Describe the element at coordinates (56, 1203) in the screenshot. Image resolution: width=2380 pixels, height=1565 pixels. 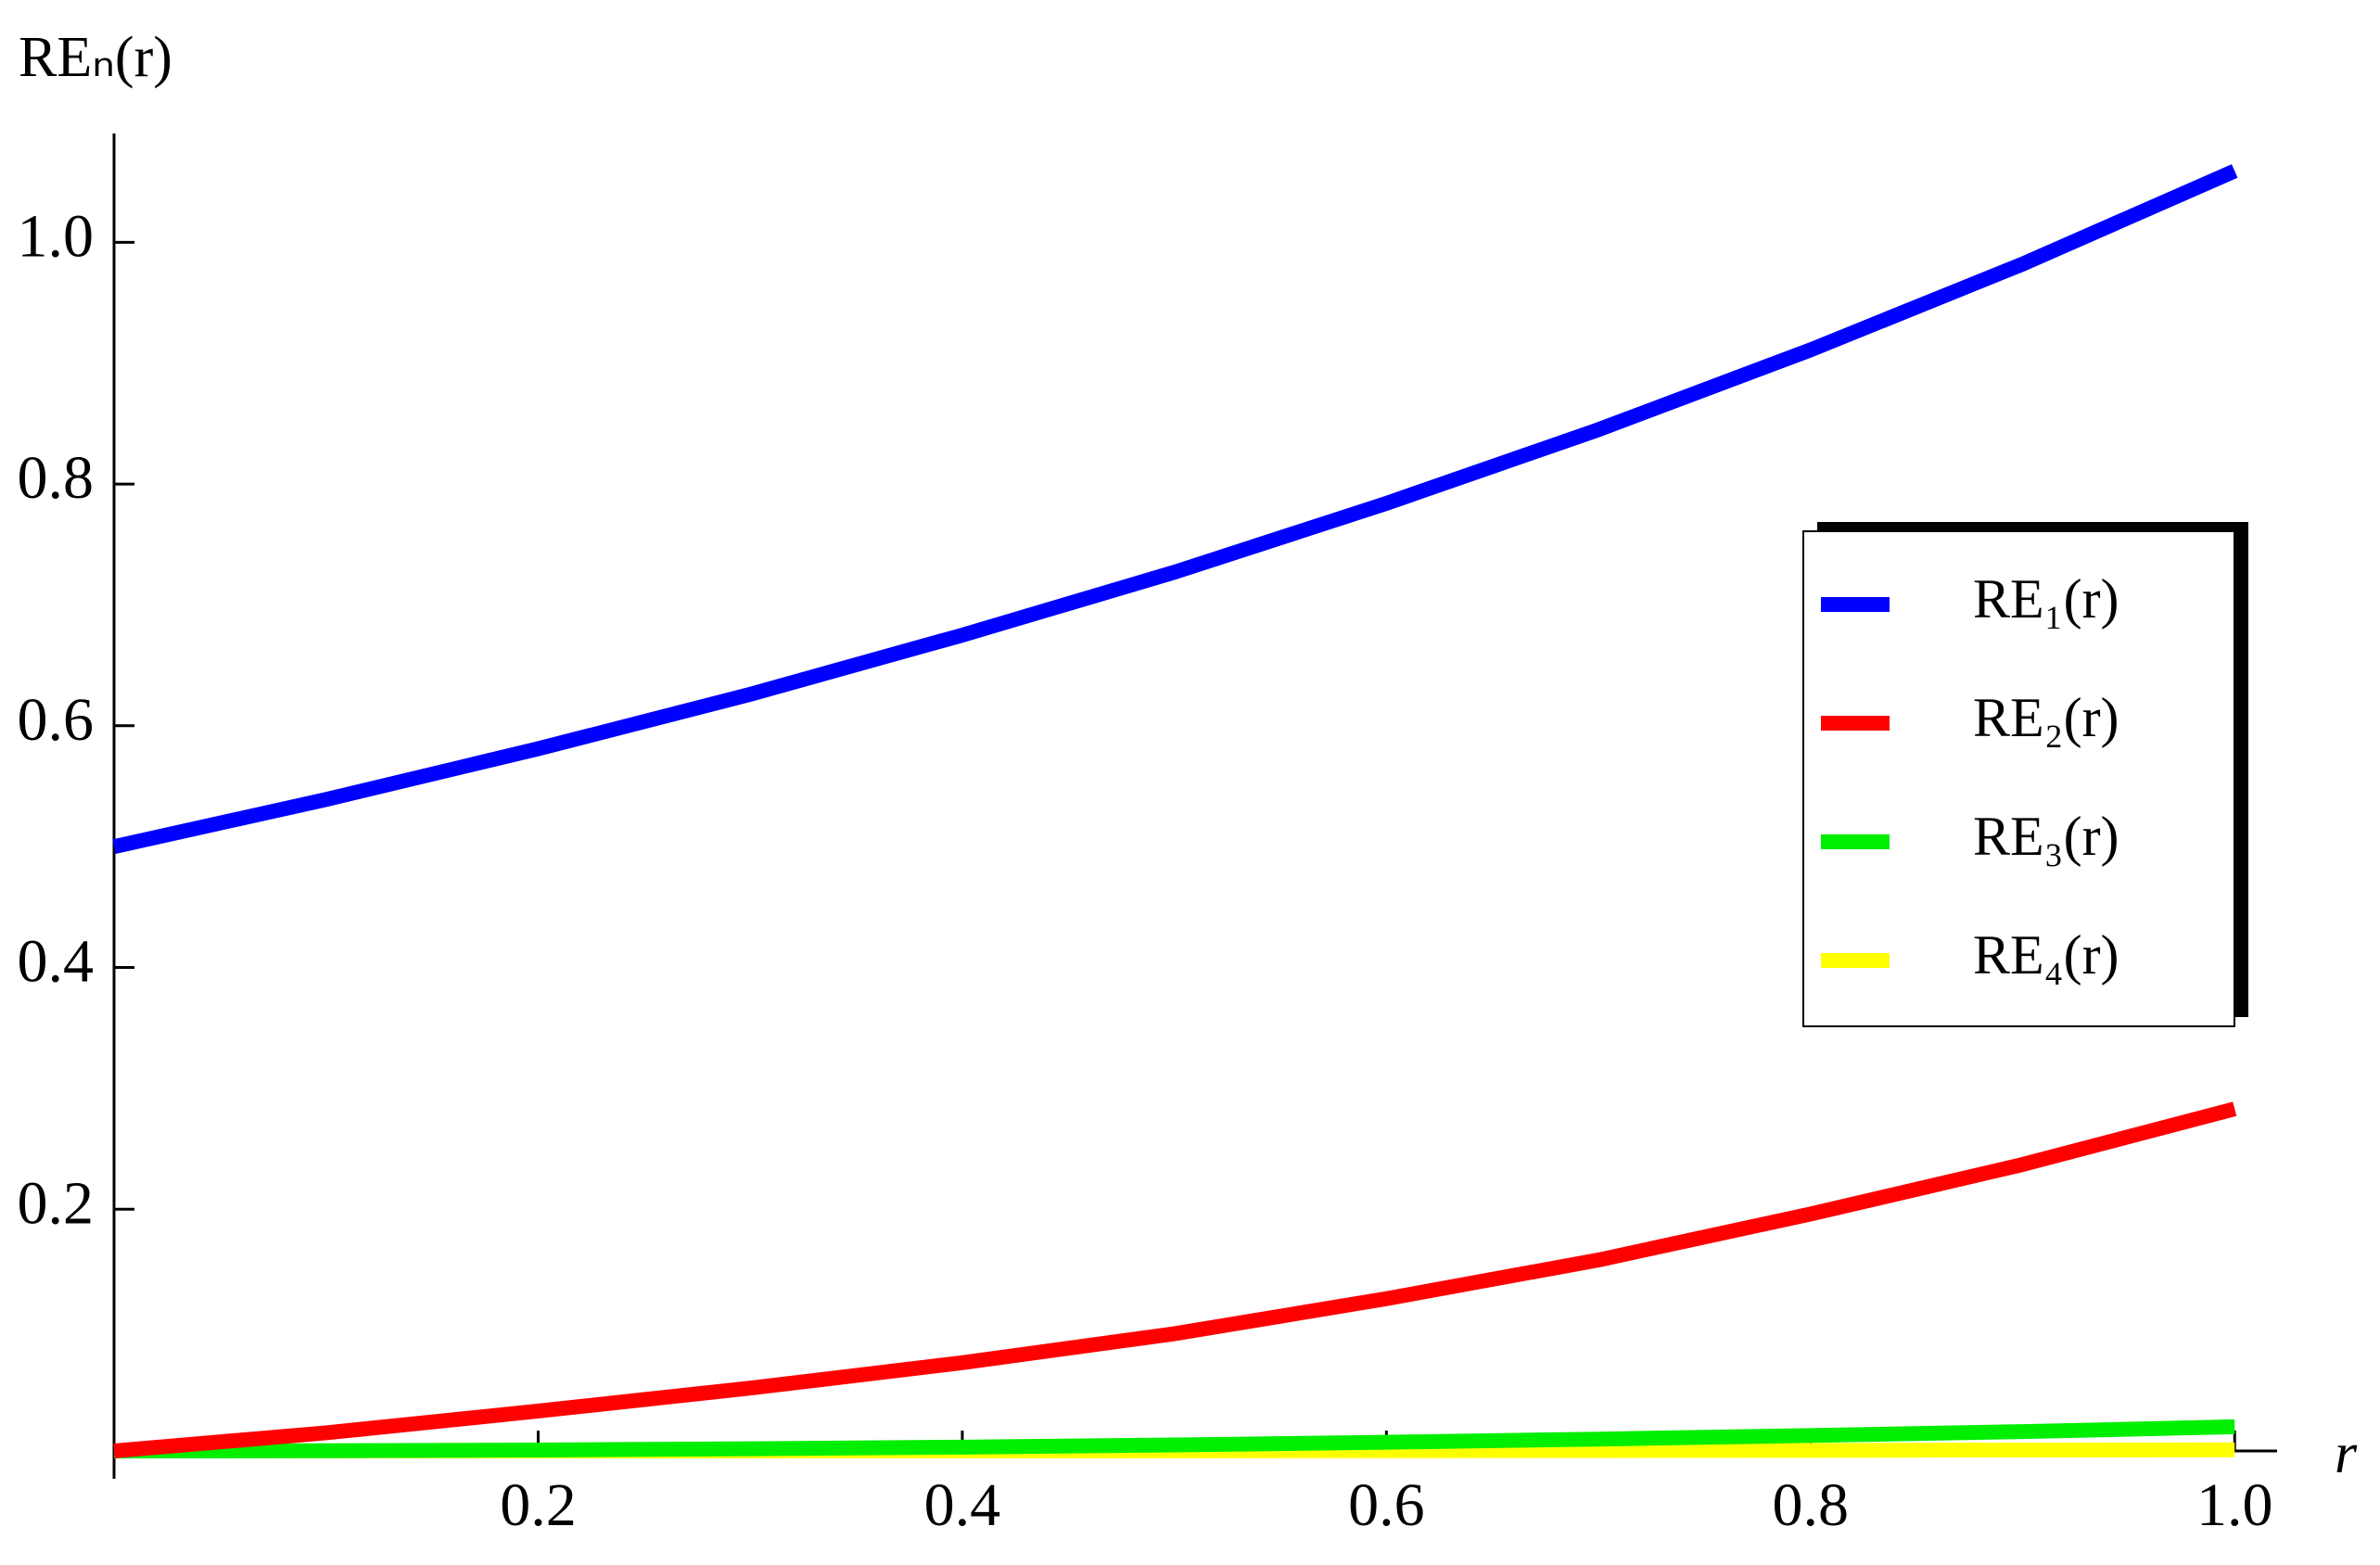
I see `y-tick-label: 0.2` at that location.